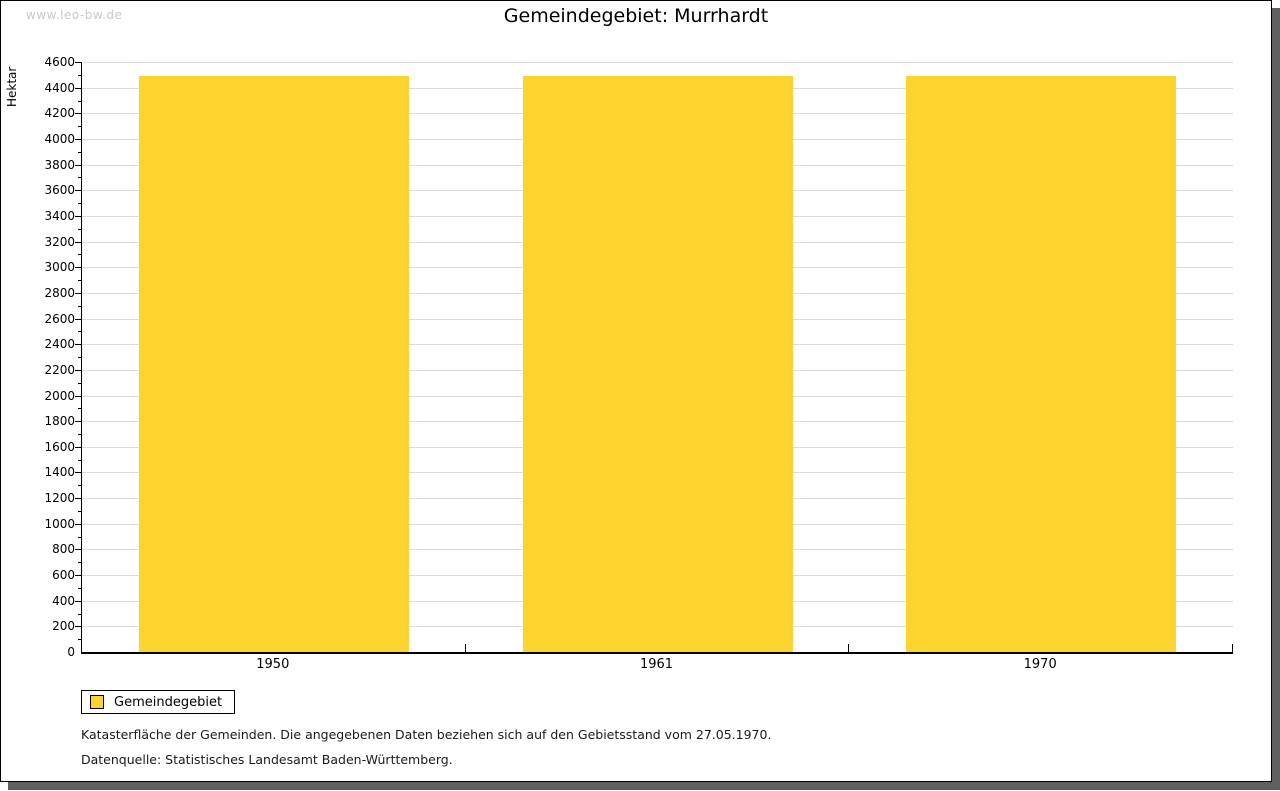 The width and height of the screenshot is (1280, 791). Describe the element at coordinates (59, 87) in the screenshot. I see `y-tick-label: 4400` at that location.